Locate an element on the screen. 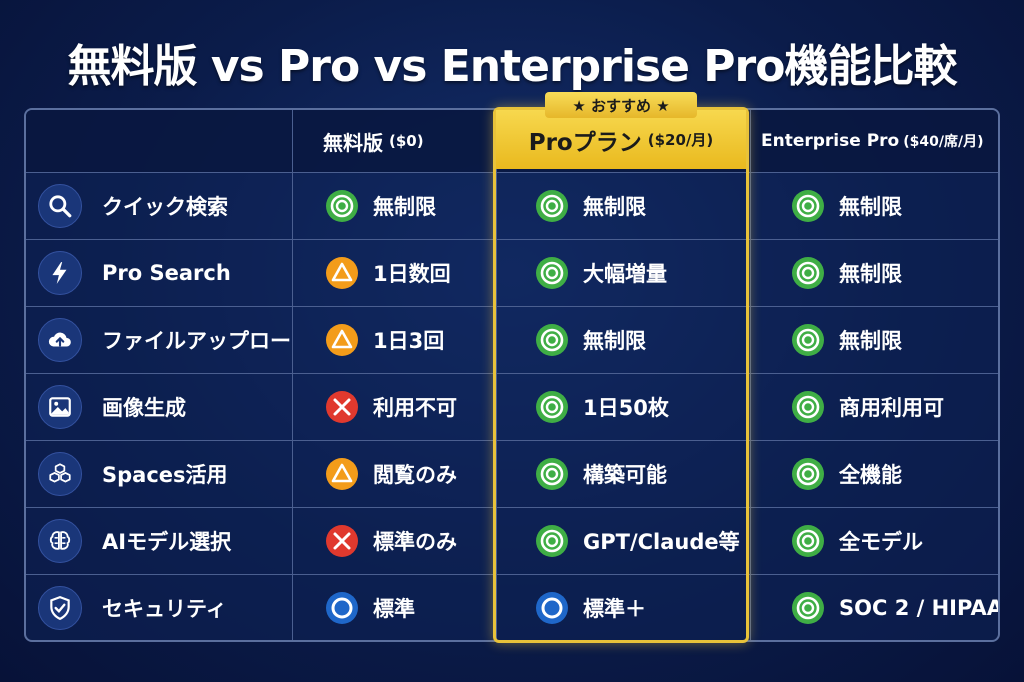 The width and height of the screenshot is (1024, 682). header-enterprise: Enterprise Pro ($40/席/月) is located at coordinates (874, 141).